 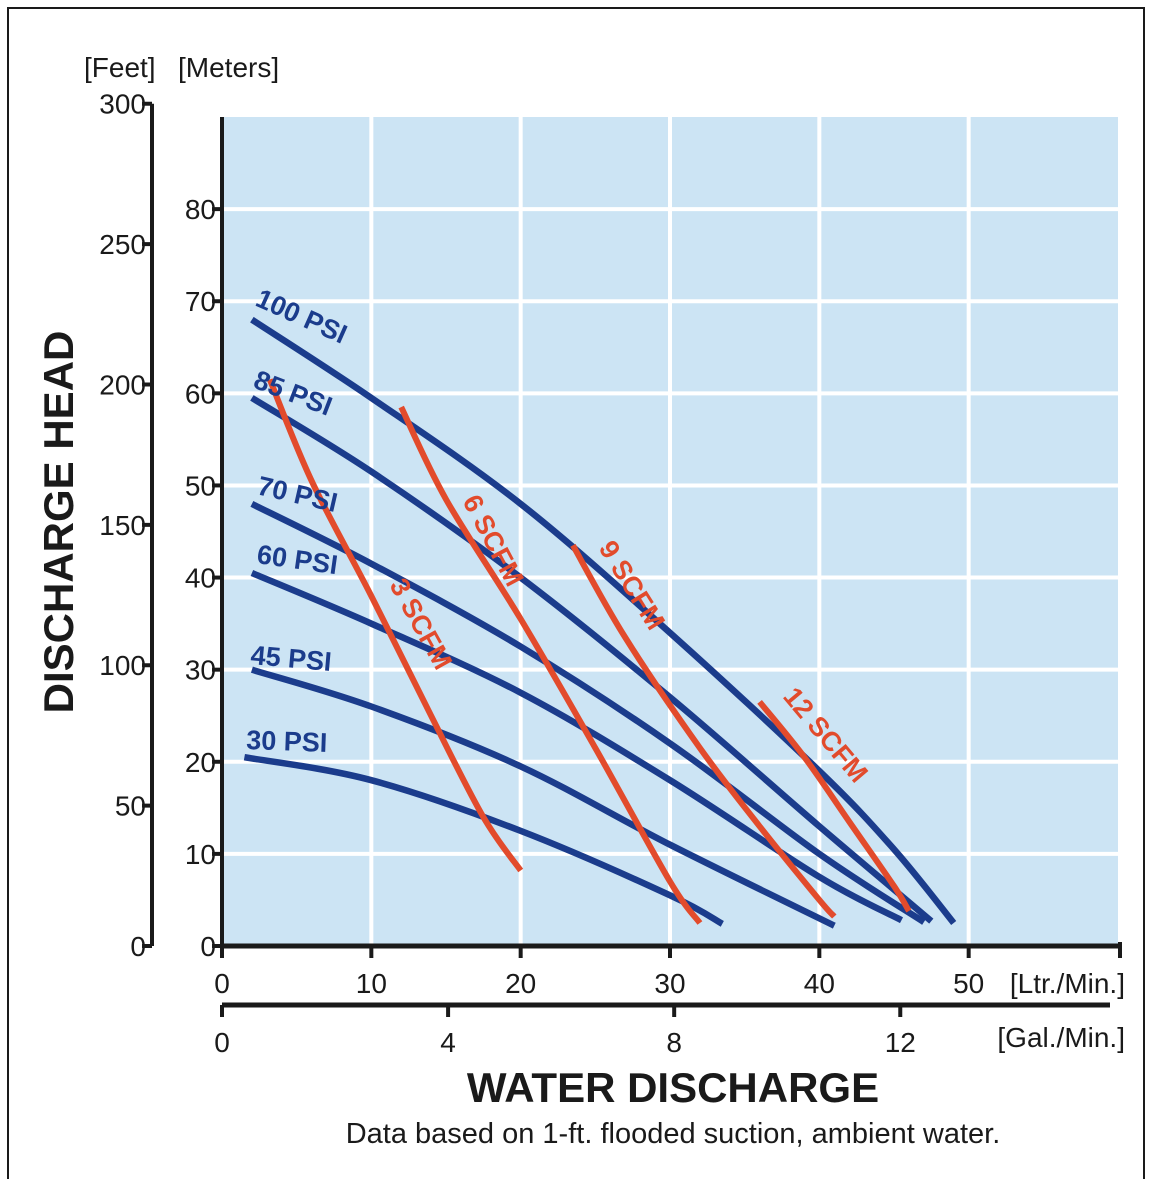 What do you see at coordinates (122, 384) in the screenshot?
I see `y-feet-tick-label: 200` at bounding box center [122, 384].